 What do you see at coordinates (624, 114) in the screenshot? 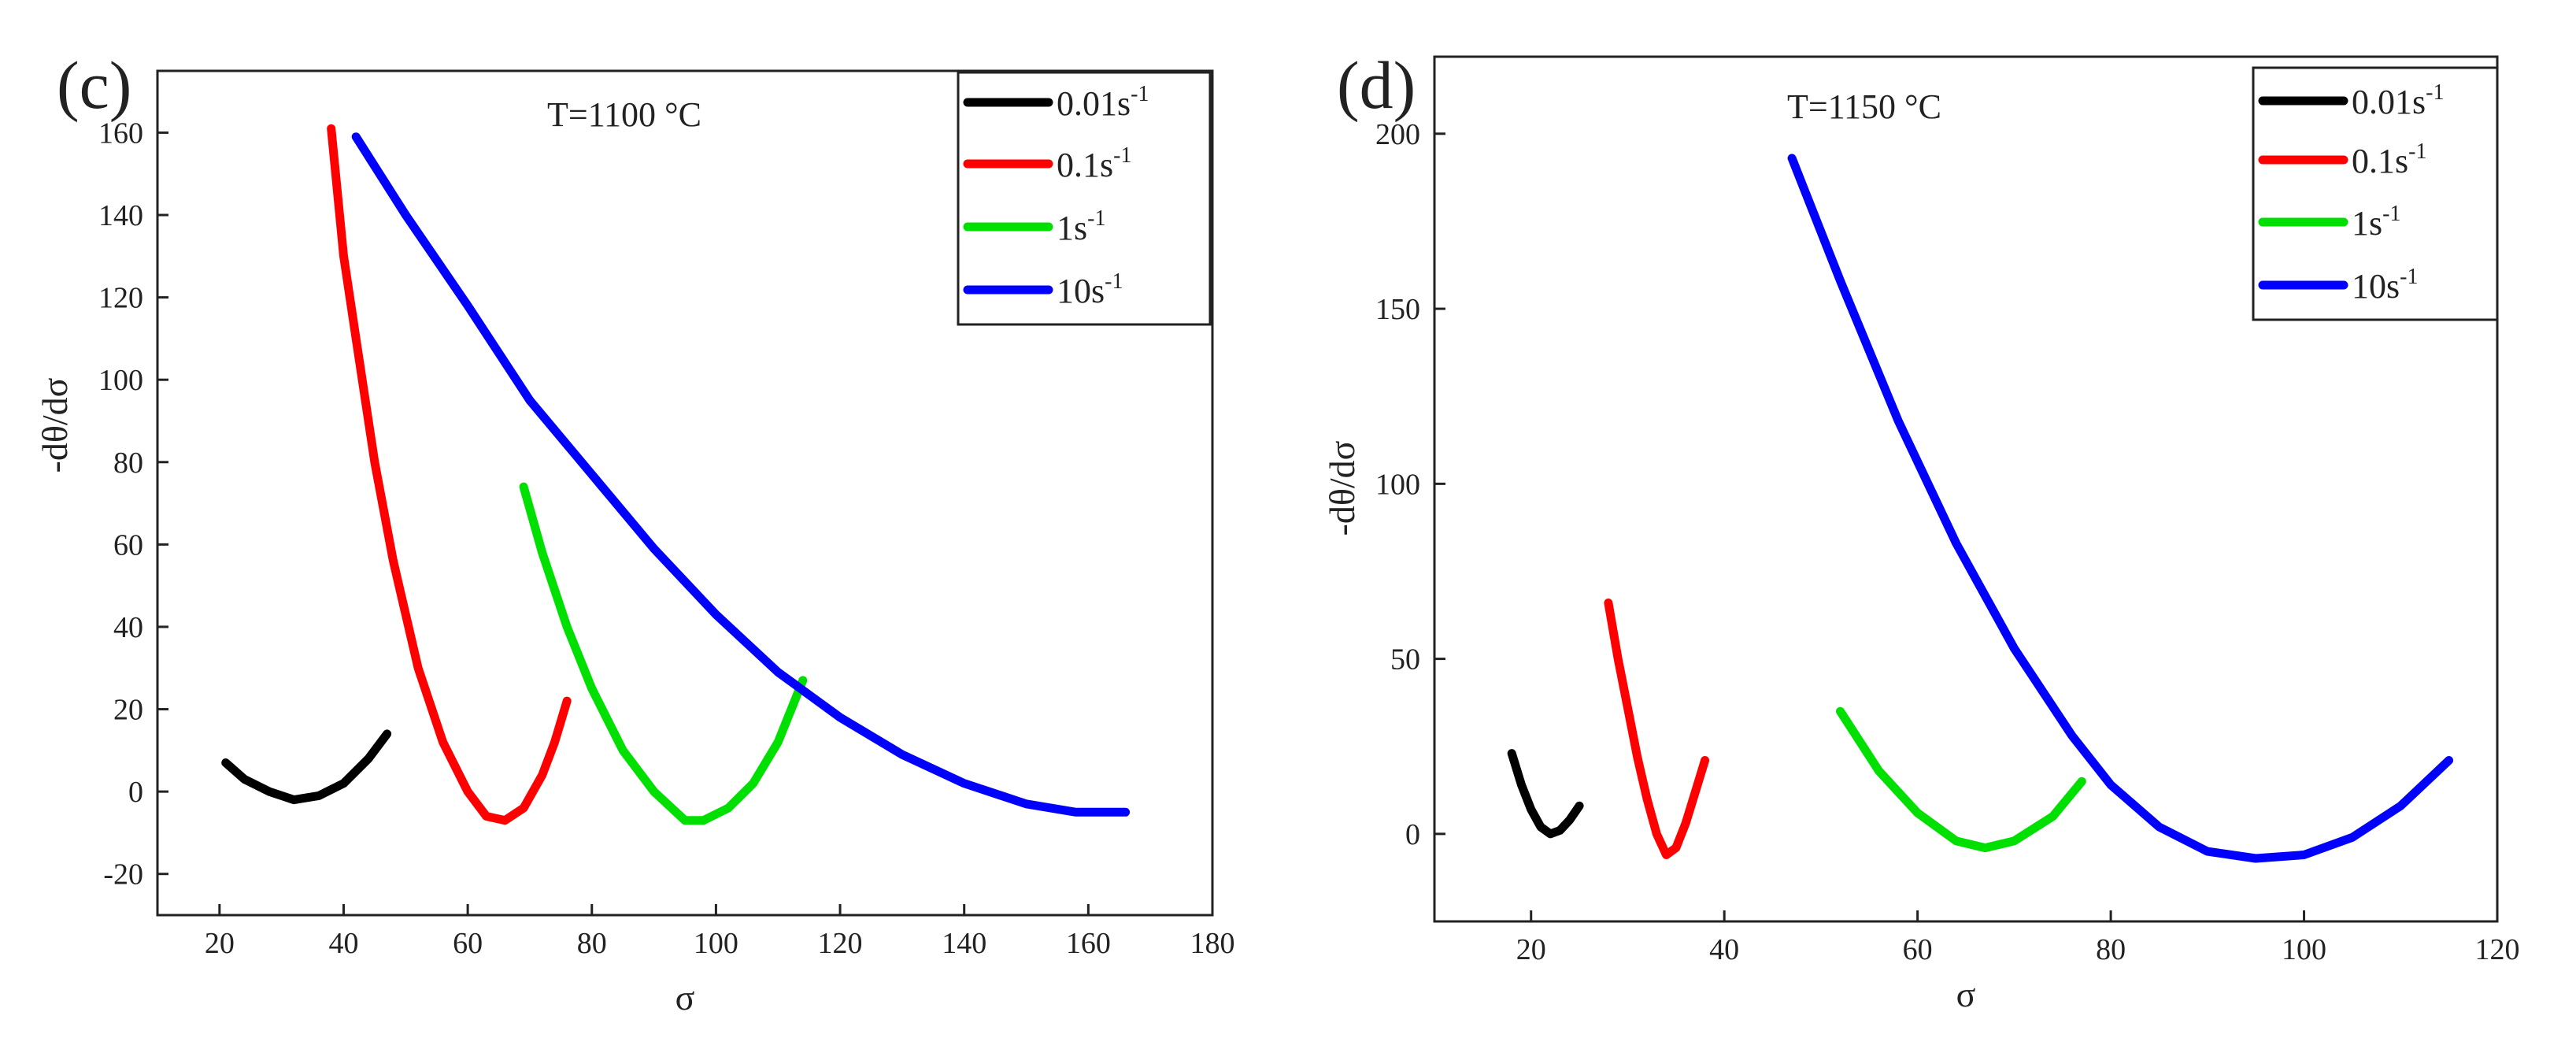
I see `temperature-annotation: T=1100 °C` at bounding box center [624, 114].